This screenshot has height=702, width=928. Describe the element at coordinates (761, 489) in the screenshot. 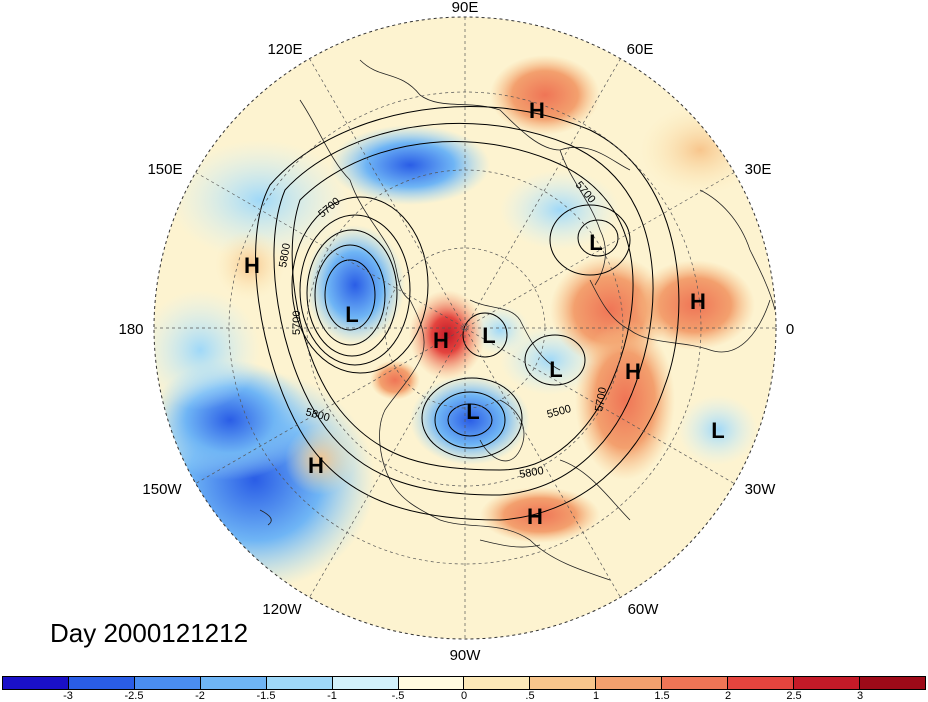

I see `lon-label-30w: 30W` at that location.